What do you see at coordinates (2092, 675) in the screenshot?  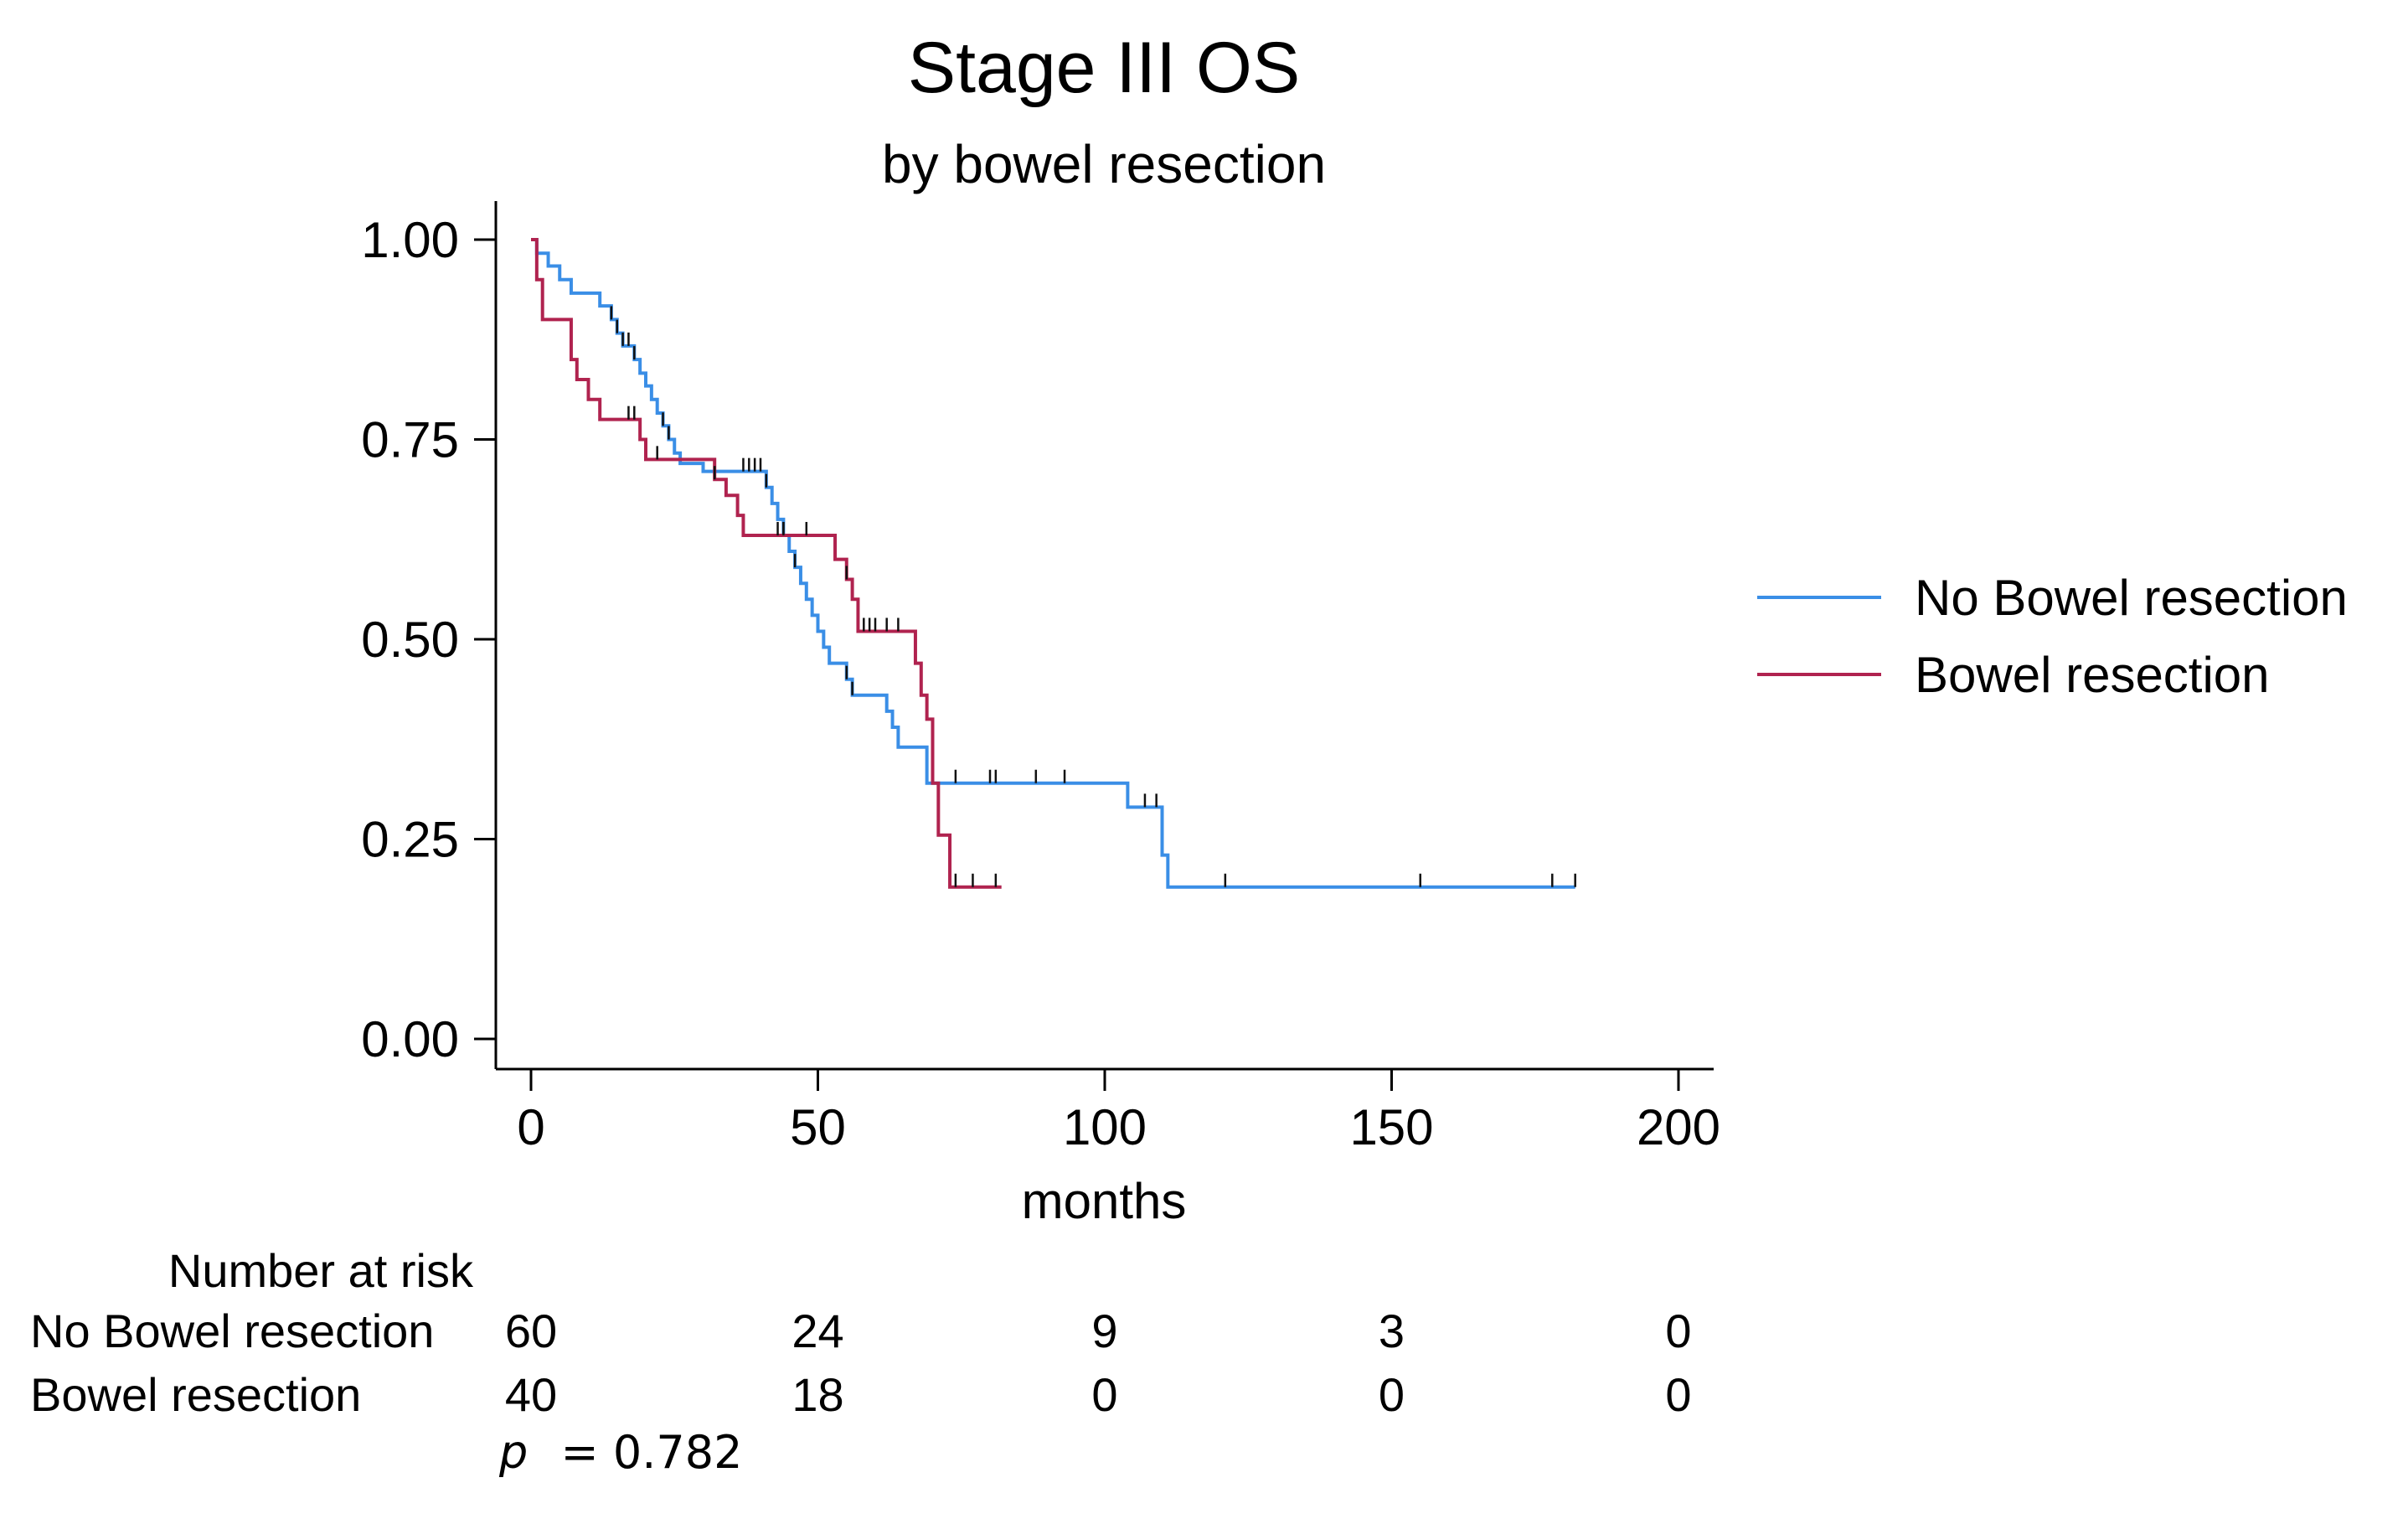 I see `legend-label-bowel-resection: Bowel resection` at bounding box center [2092, 675].